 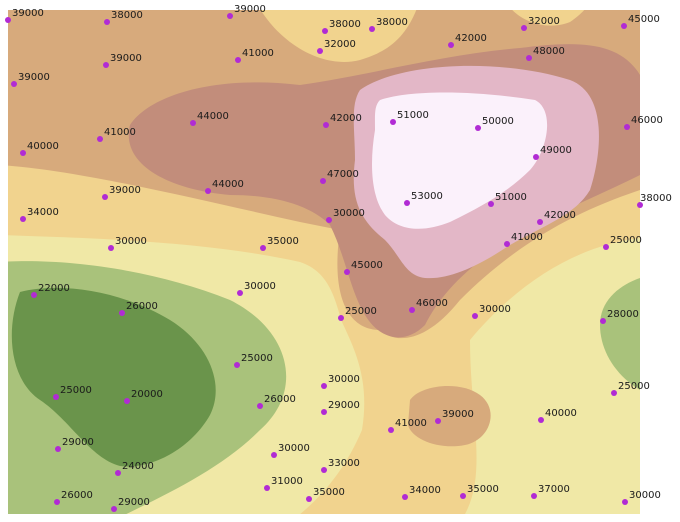 I want to click on sample-point-label: 40000, so click(x=561, y=413).